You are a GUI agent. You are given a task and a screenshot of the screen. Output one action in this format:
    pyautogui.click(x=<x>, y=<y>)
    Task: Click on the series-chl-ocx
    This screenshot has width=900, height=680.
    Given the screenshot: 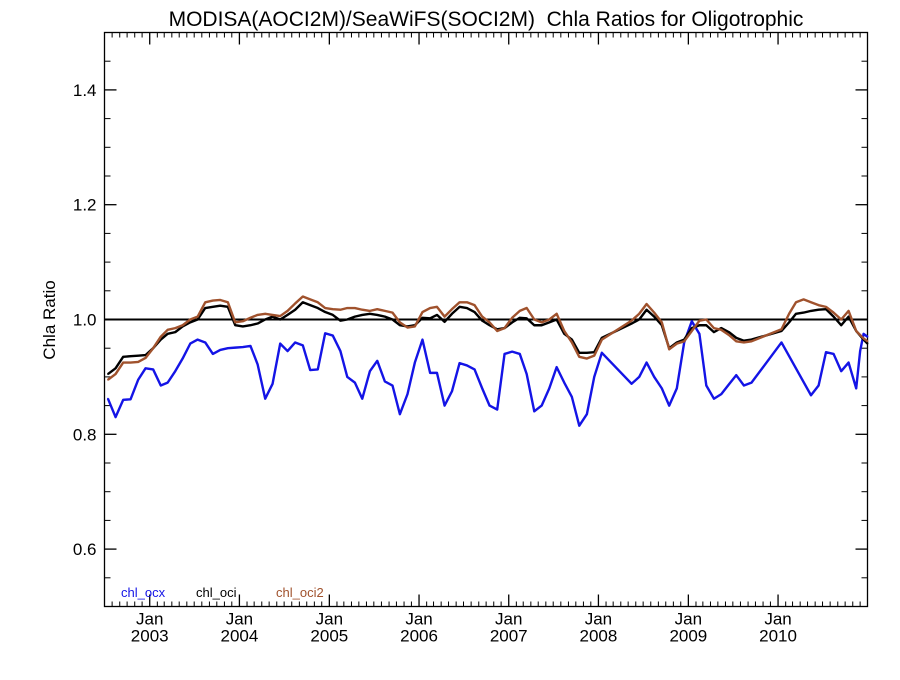 What is the action you would take?
    pyautogui.click(x=487, y=373)
    